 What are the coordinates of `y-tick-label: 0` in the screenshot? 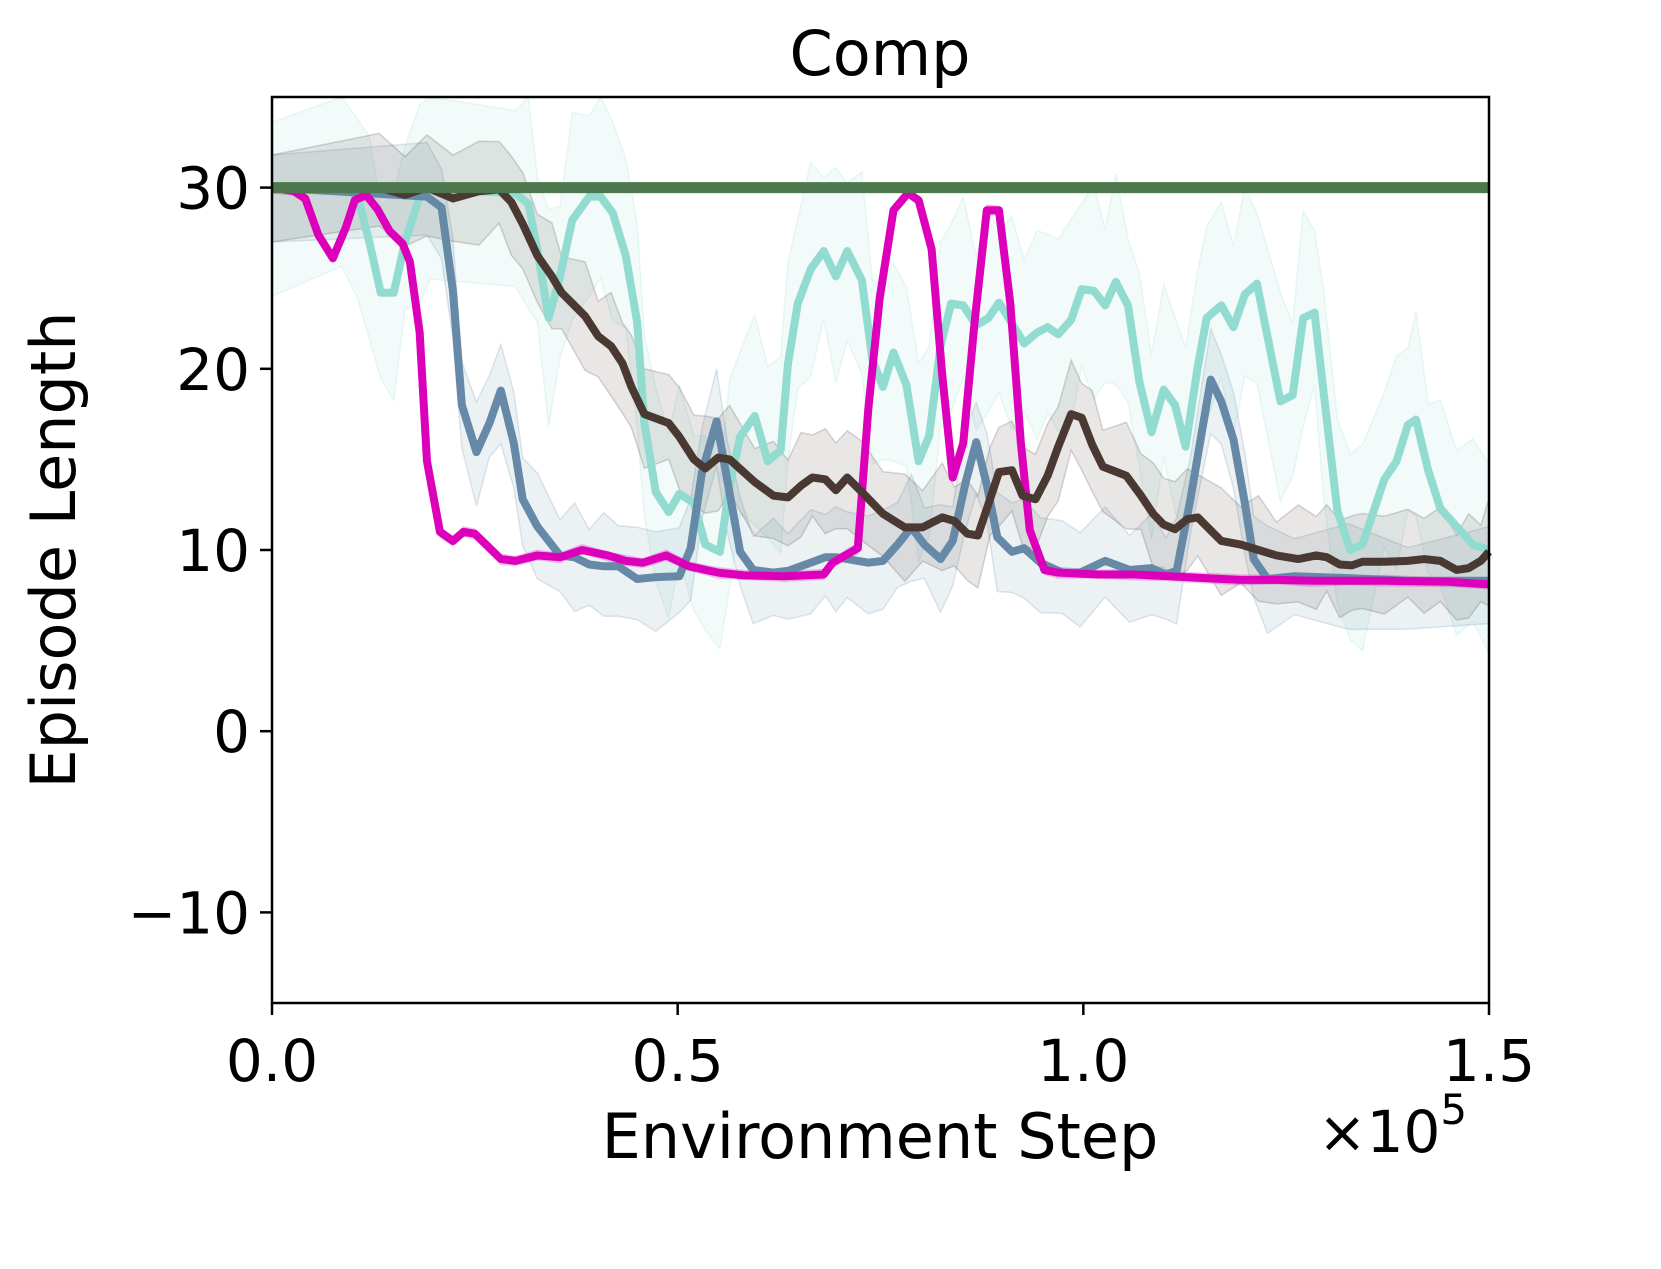 It's located at (231, 732).